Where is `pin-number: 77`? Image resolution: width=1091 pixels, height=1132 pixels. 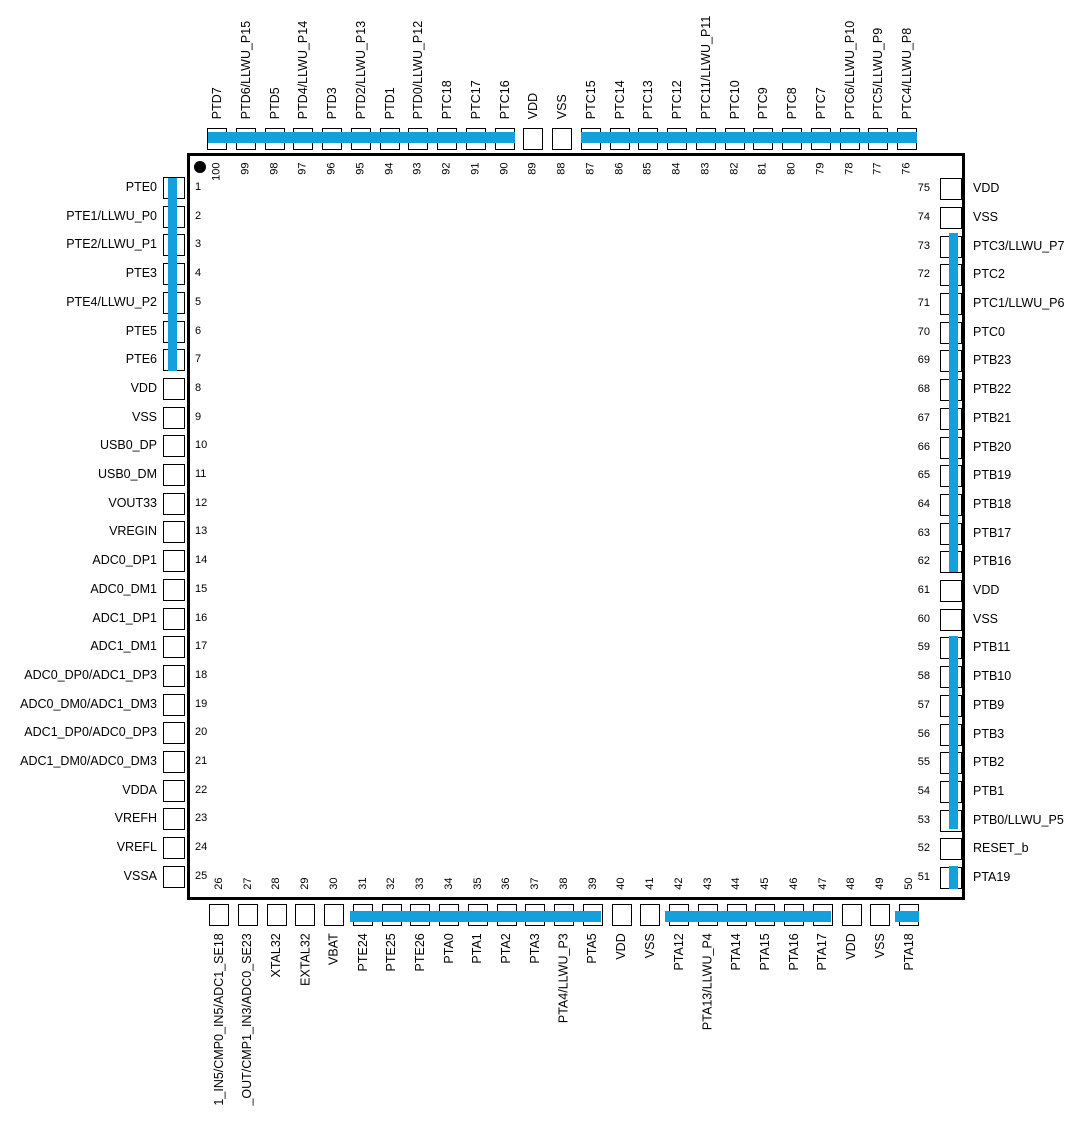
pin-number: 77 is located at coordinates (877, 168).